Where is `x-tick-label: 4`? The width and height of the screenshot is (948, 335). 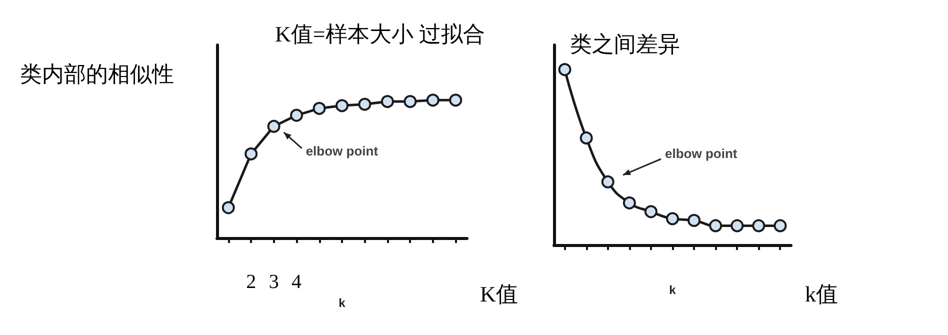
x-tick-label: 4 is located at coordinates (297, 282).